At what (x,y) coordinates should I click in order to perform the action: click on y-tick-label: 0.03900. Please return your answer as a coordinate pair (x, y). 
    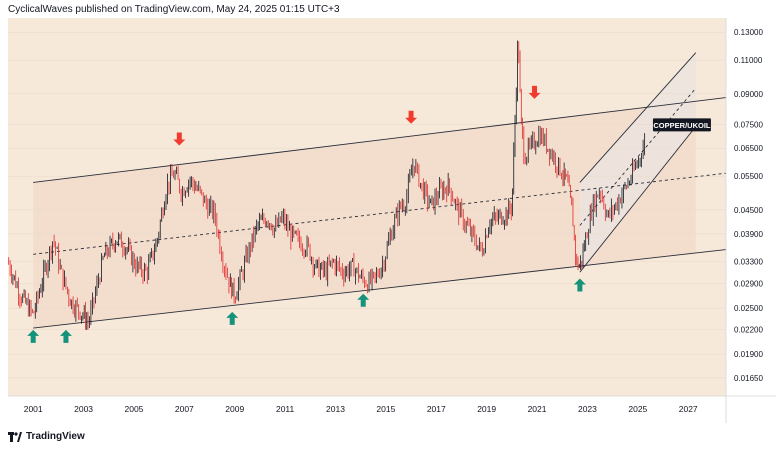
    Looking at the image, I should click on (748, 234).